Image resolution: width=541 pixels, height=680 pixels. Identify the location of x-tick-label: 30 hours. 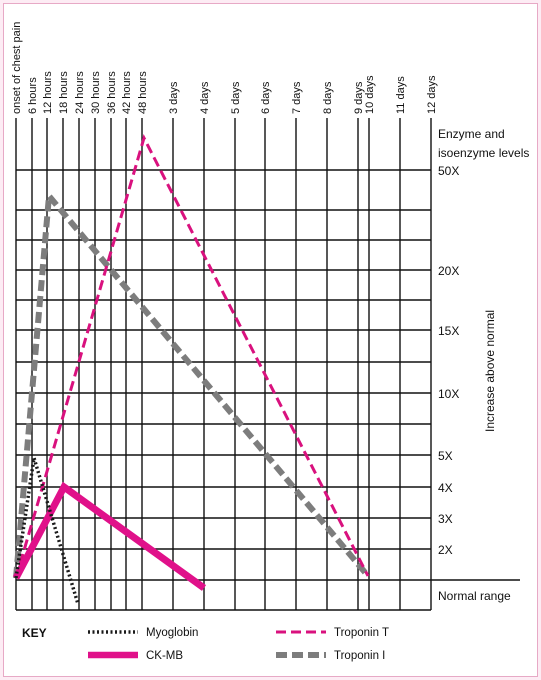
(96, 92).